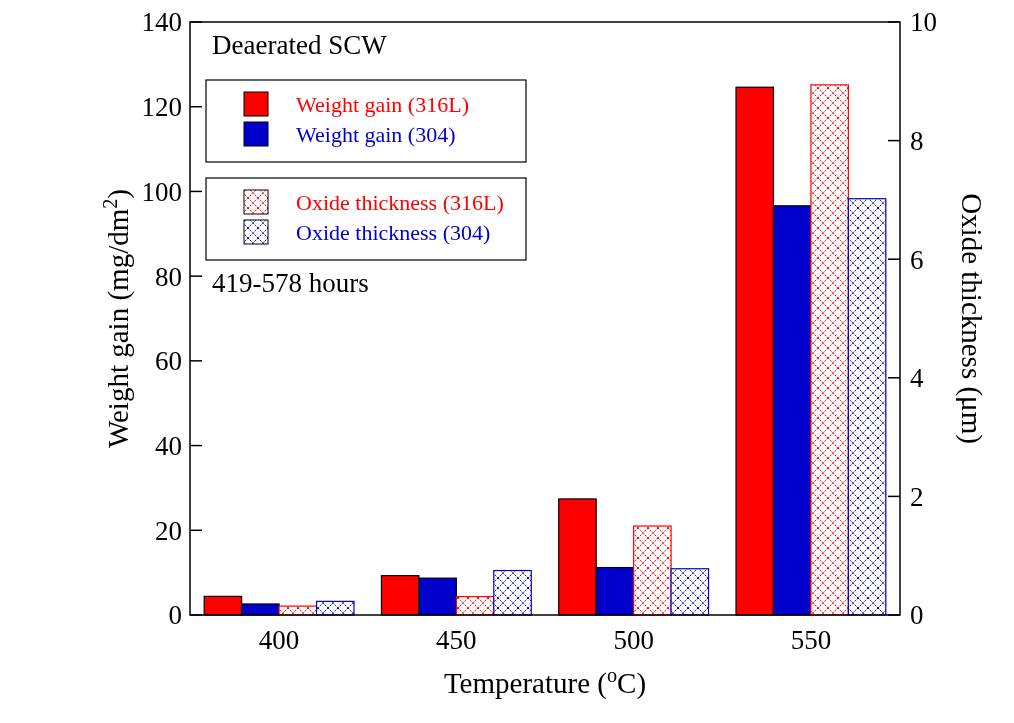 The height and width of the screenshot is (723, 1014). I want to click on x-tick-label: 400, so click(279, 640).